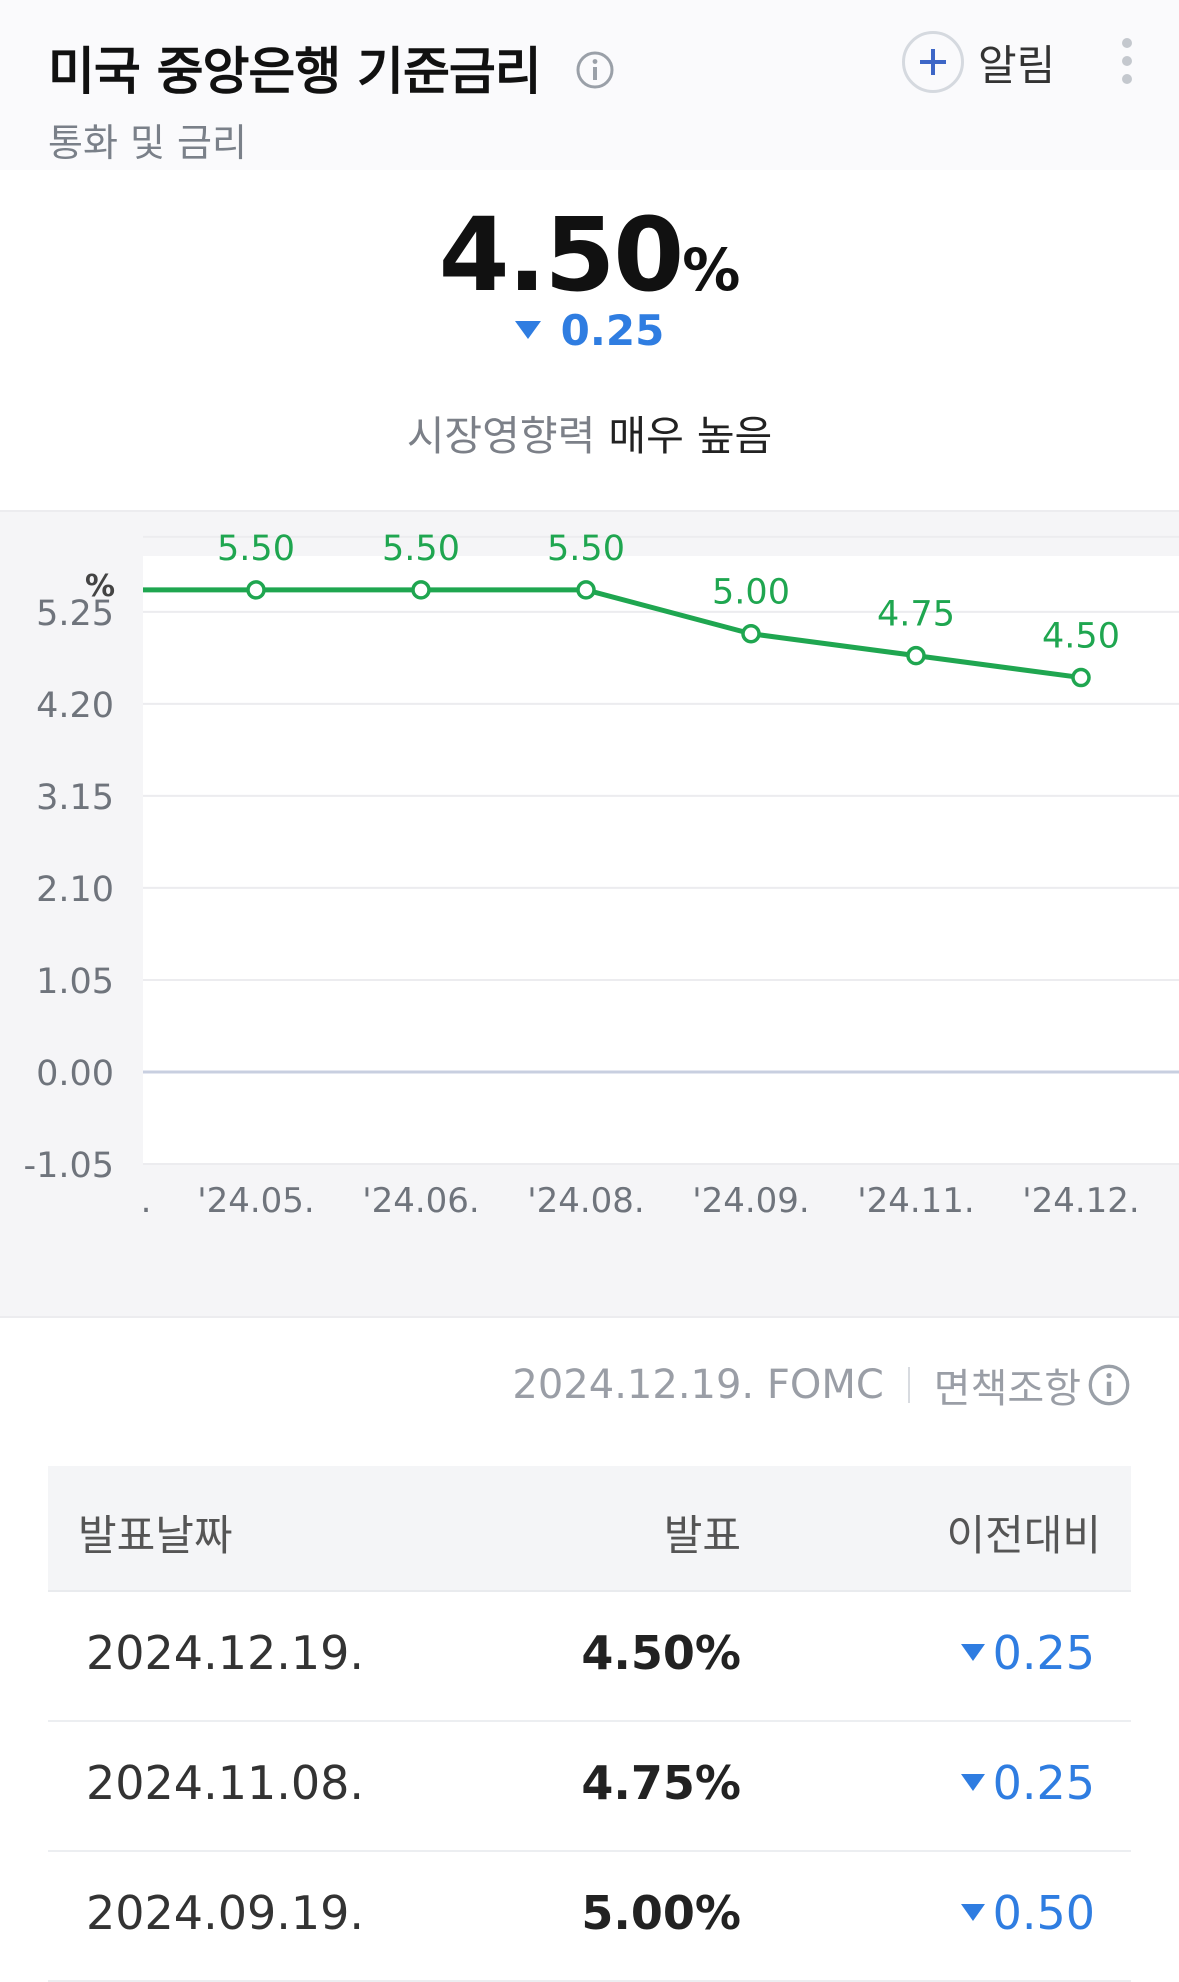 The width and height of the screenshot is (1179, 1982). I want to click on table-row: 2024.11.08. 4.75% 0.25, so click(589, 1786).